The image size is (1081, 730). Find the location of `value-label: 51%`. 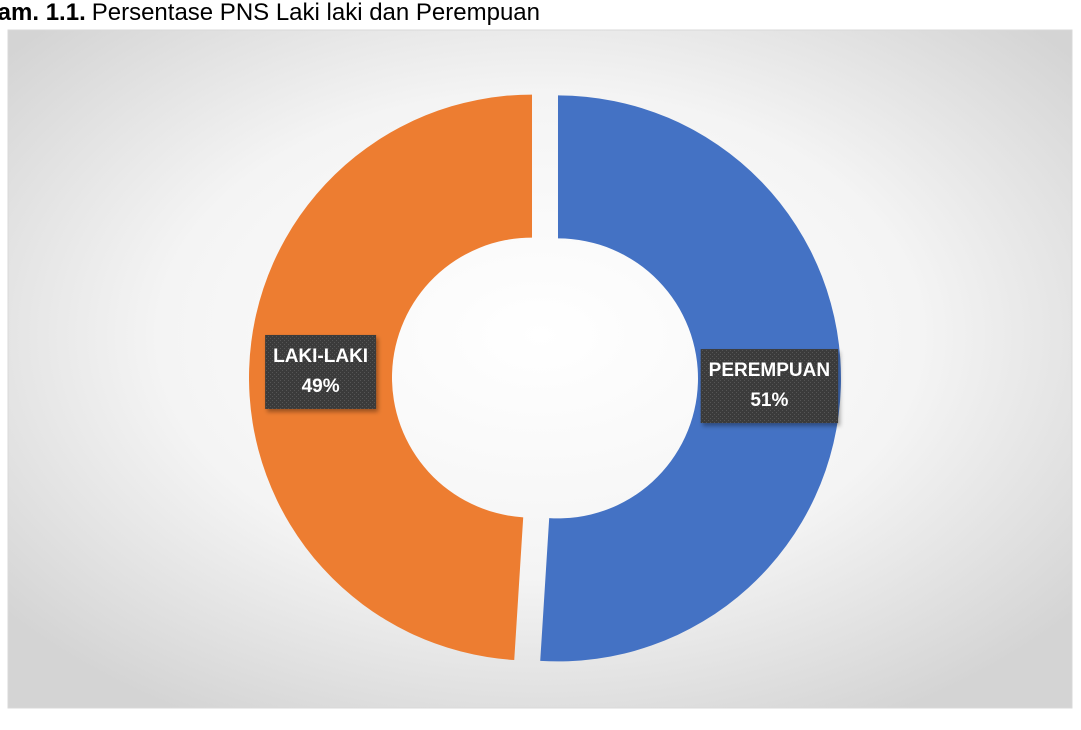

value-label: 51% is located at coordinates (769, 400).